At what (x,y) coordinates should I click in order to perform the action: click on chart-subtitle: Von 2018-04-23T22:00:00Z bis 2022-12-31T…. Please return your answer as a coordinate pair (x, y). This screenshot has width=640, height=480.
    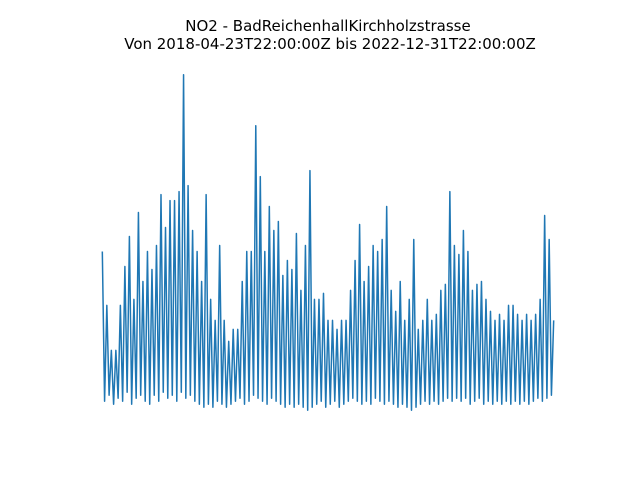
    Looking at the image, I should click on (330, 44).